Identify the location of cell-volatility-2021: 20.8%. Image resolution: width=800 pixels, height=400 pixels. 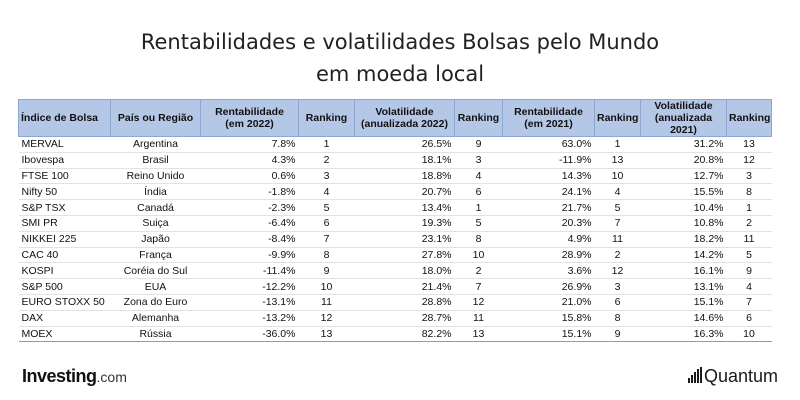
(683, 160).